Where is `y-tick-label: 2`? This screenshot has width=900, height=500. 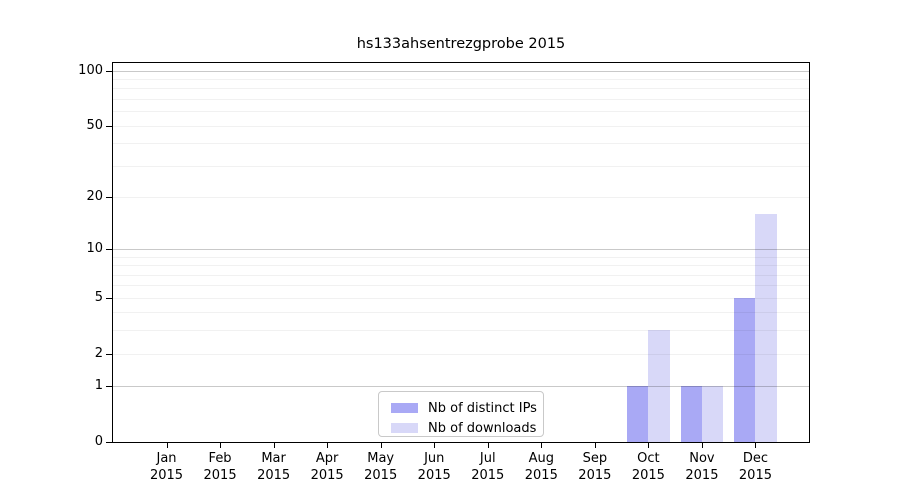 y-tick-label: 2 is located at coordinates (98, 353).